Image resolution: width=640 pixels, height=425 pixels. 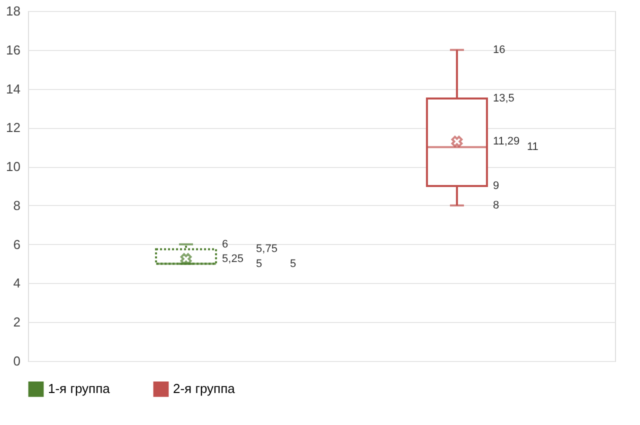 What do you see at coordinates (13, 166) in the screenshot?
I see `y-tick-label: 10` at bounding box center [13, 166].